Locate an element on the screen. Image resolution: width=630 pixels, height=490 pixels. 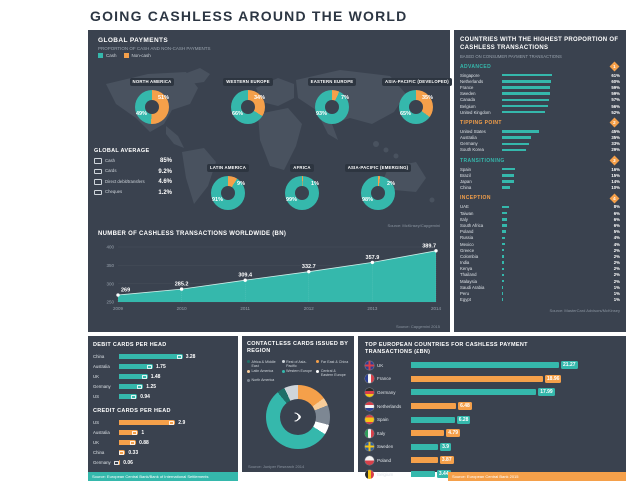
card-bar-row: Australia 1 is located at coordinates (163, 433).